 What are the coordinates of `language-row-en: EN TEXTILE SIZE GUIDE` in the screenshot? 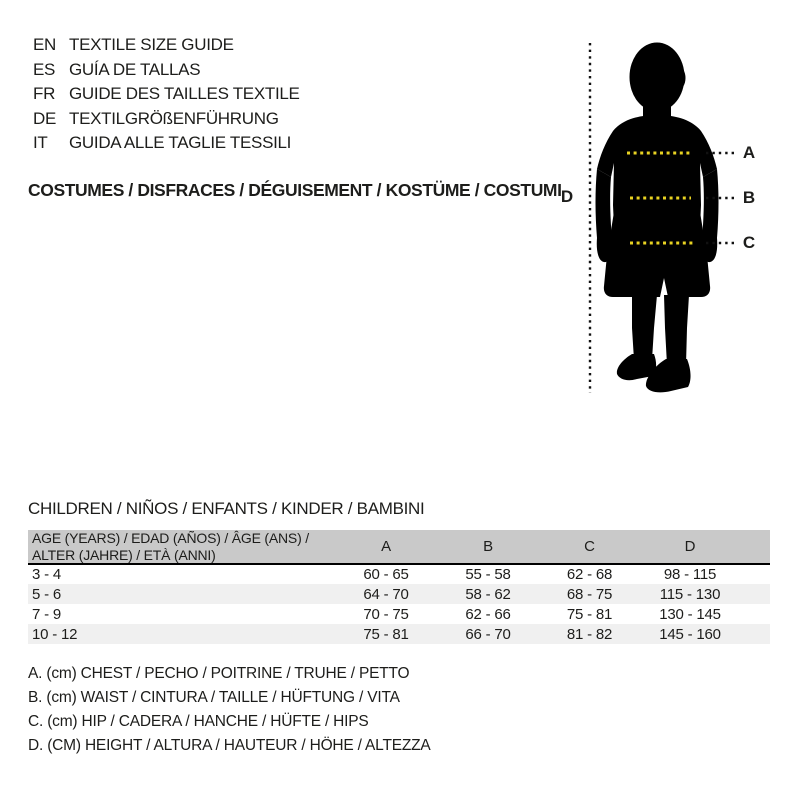 It's located at (166, 45).